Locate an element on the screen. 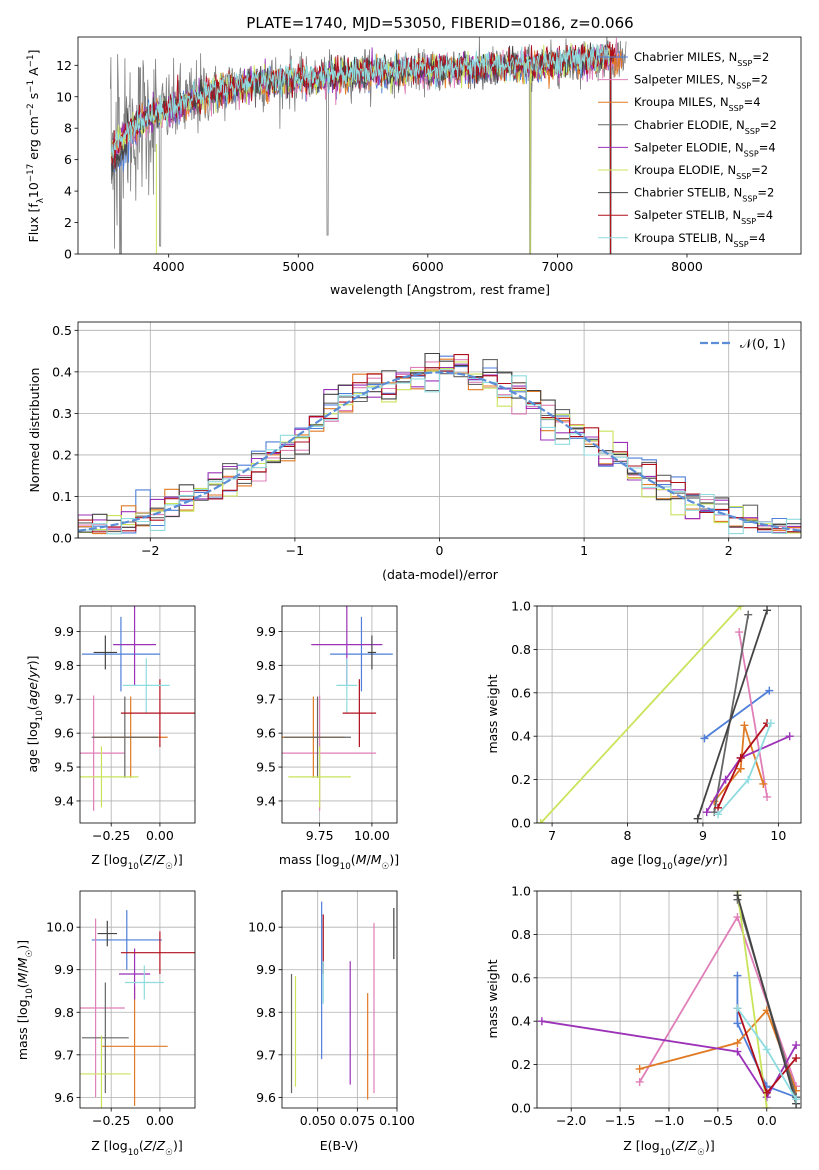 This screenshot has height=1170, width=819. legend-label-part: Salpeter MILES, N is located at coordinates (685, 80).